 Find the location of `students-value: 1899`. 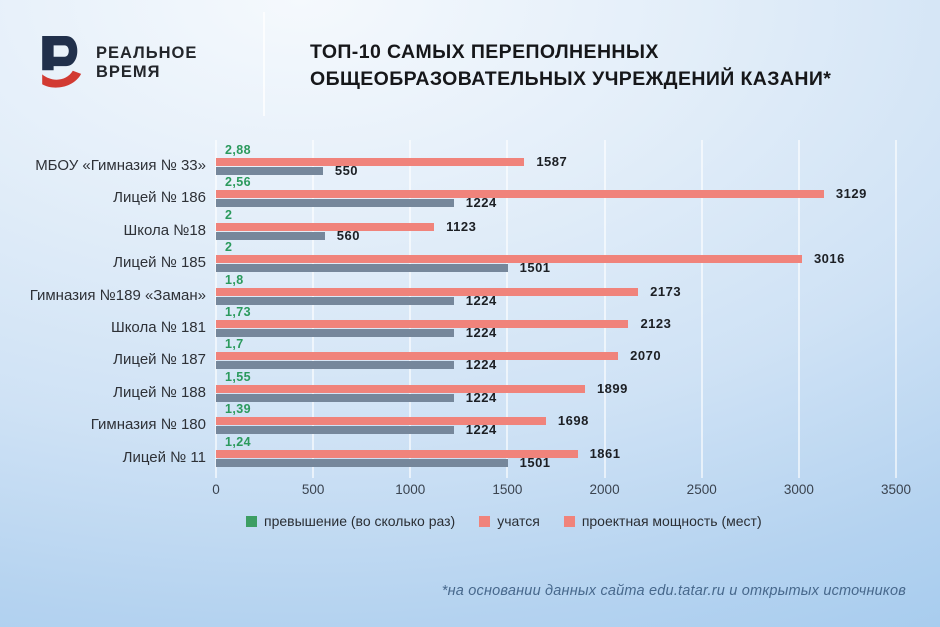

students-value: 1899 is located at coordinates (612, 388).